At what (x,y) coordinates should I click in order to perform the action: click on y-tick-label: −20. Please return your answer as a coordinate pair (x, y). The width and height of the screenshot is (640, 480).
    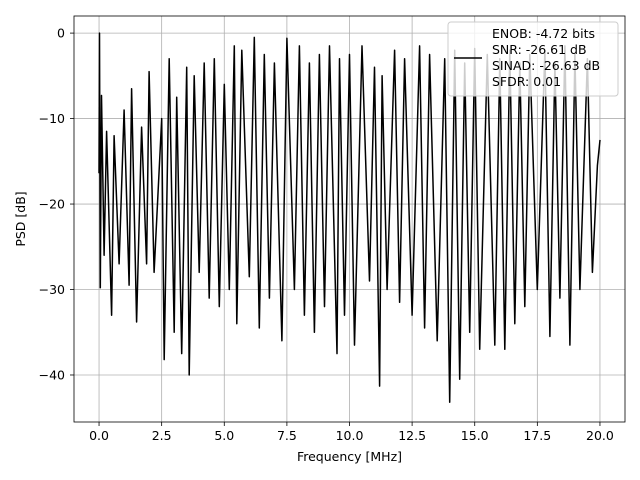
    Looking at the image, I should click on (52, 204).